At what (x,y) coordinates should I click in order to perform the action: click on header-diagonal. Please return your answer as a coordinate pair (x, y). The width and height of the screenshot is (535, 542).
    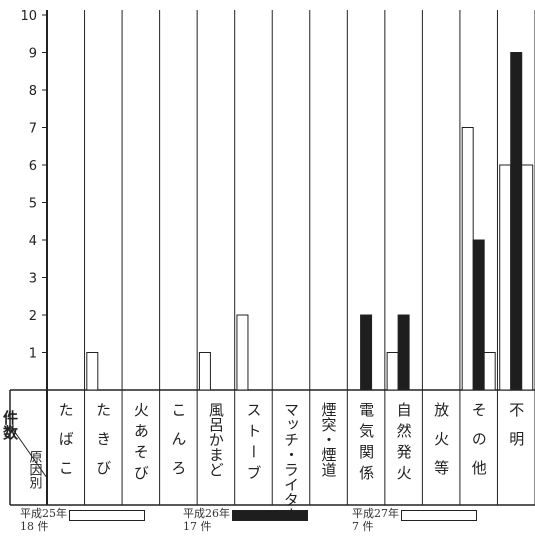
    Looking at the image, I should click on (28, 451).